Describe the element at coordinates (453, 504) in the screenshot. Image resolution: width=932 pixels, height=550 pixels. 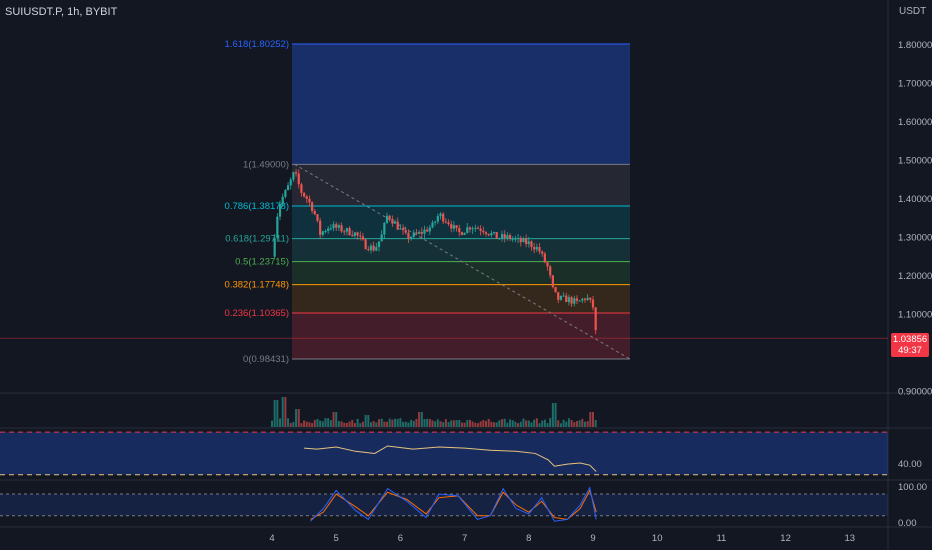
I see `stoch-k-line` at that location.